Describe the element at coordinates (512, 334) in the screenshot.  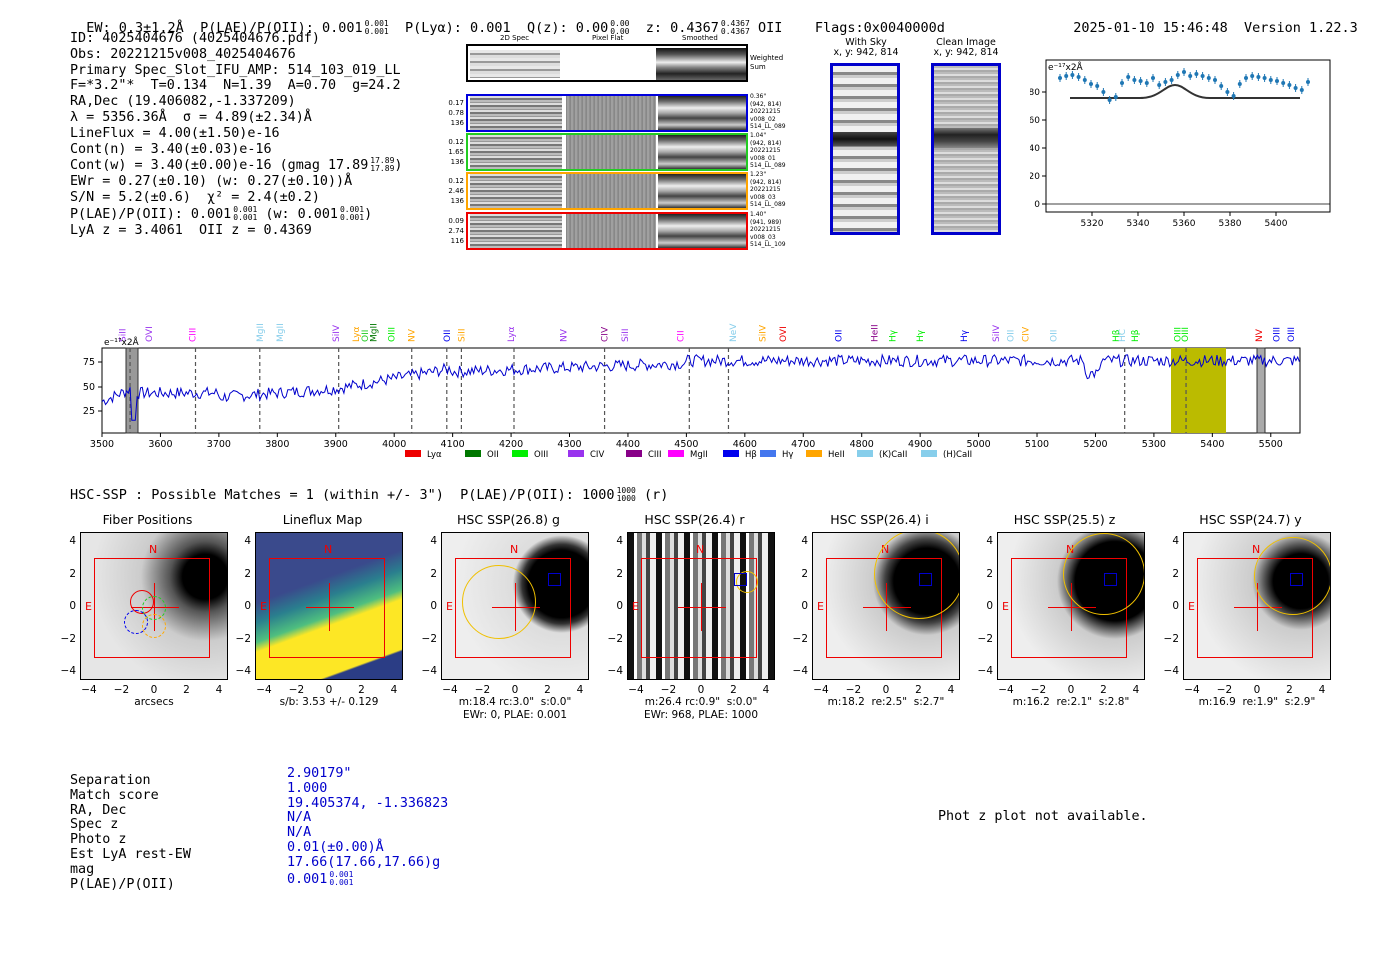
I see `emission-line-label: Lyα` at that location.